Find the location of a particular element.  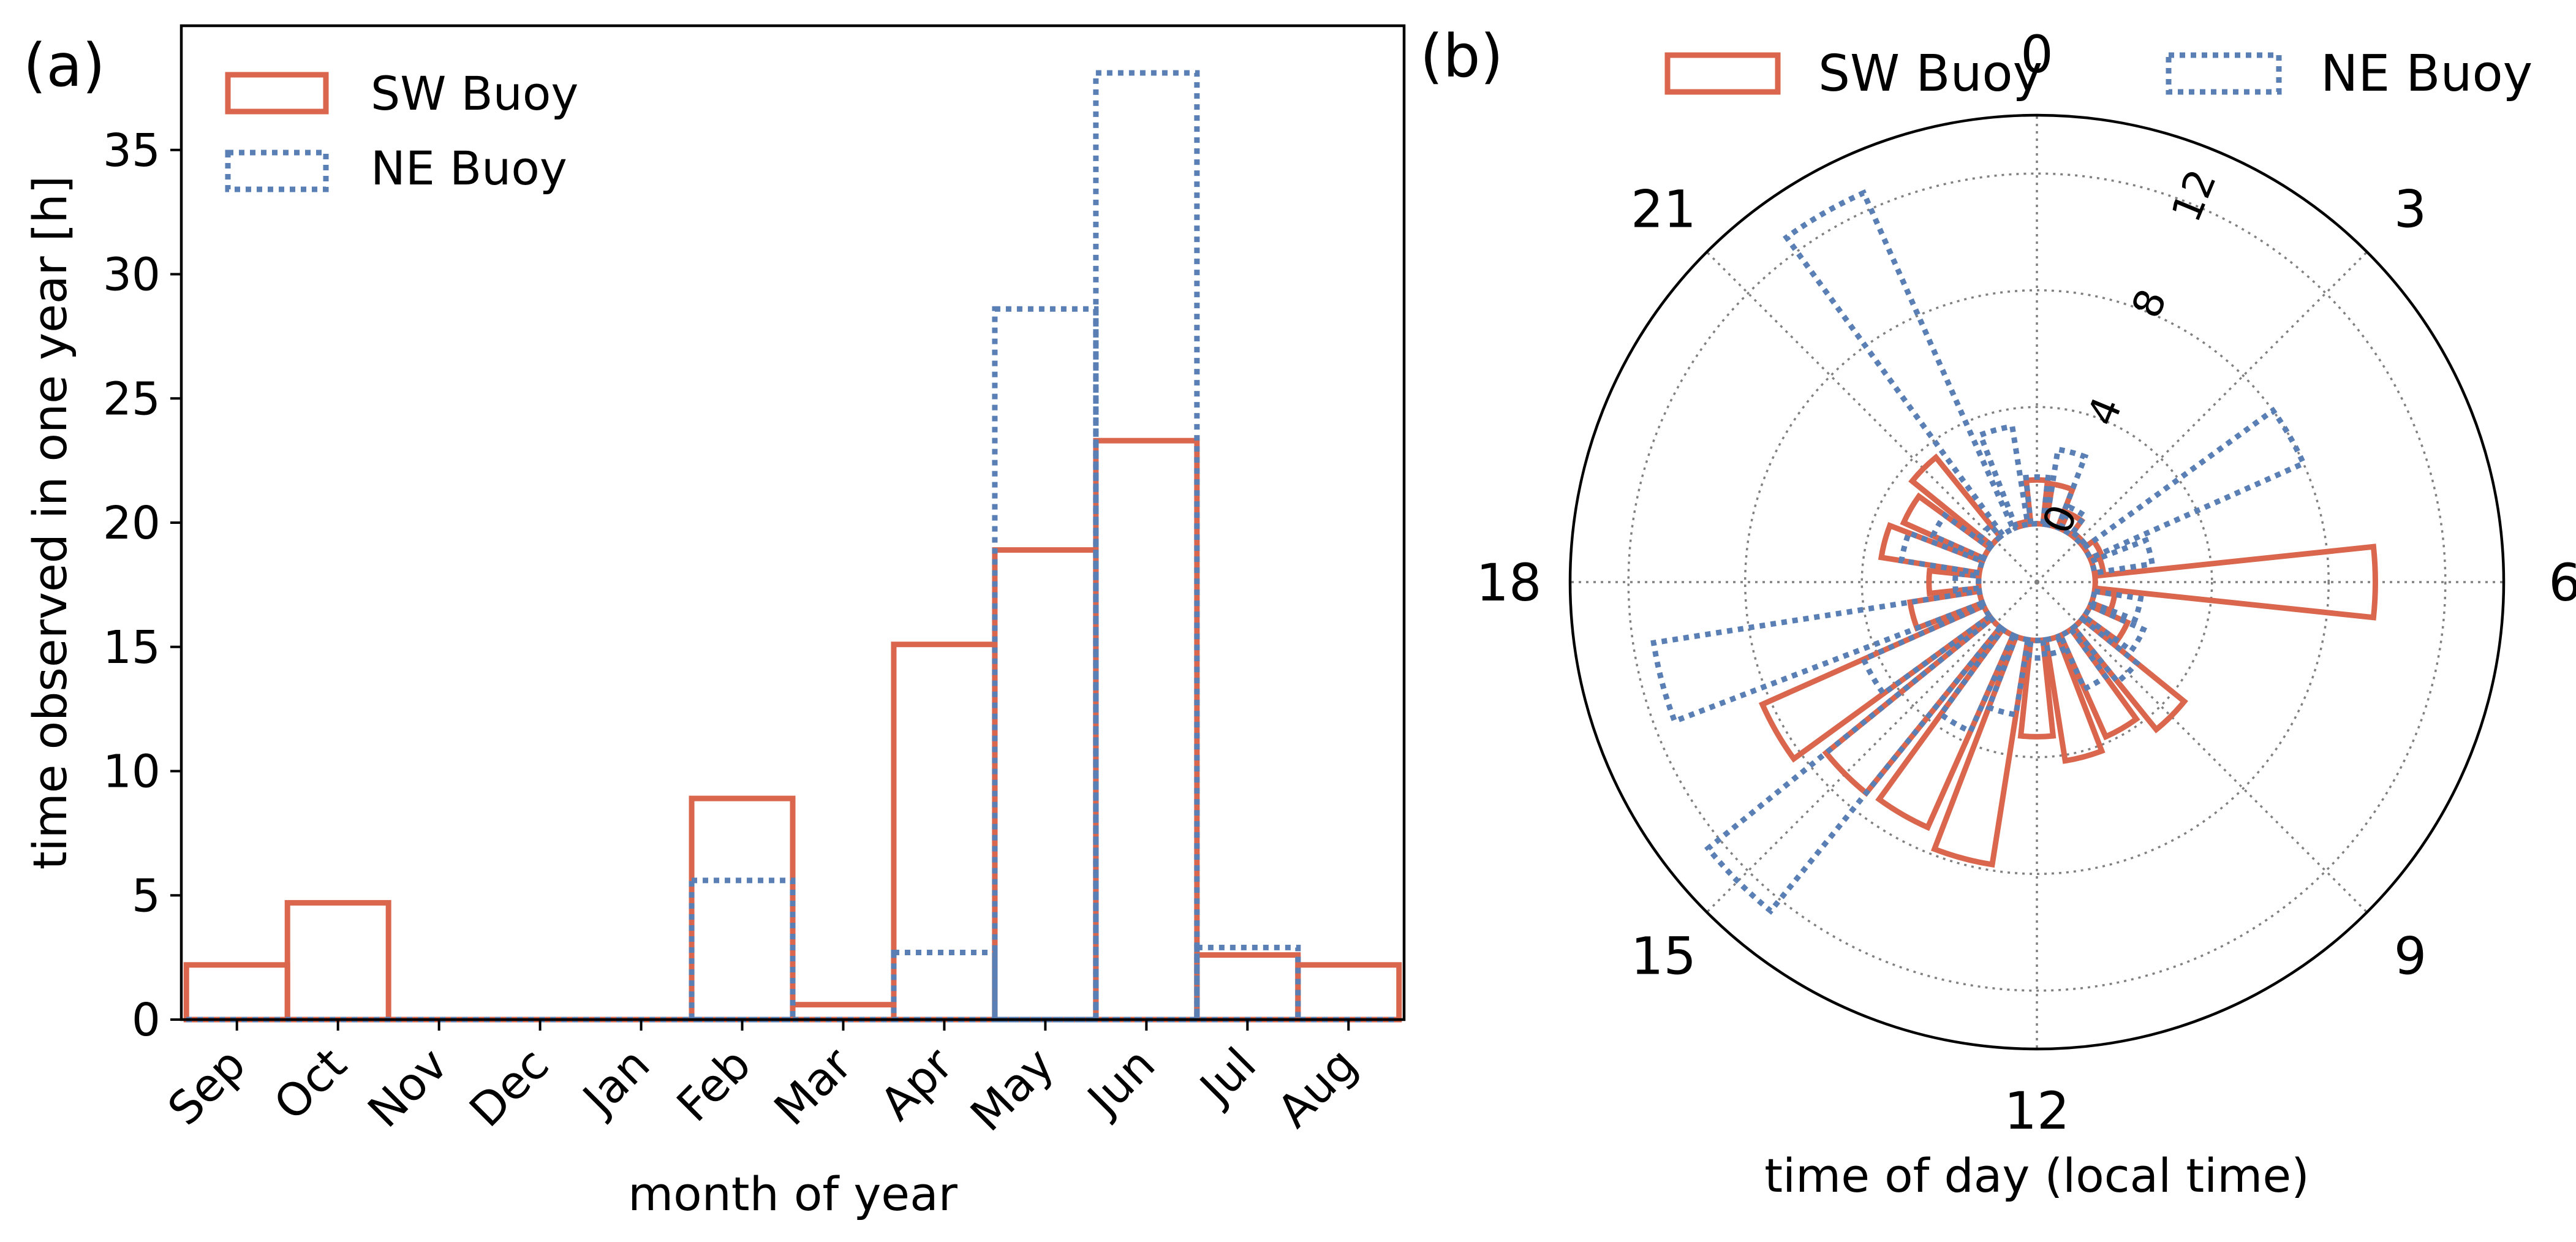

x-tick-label: Oct is located at coordinates (310, 1084).